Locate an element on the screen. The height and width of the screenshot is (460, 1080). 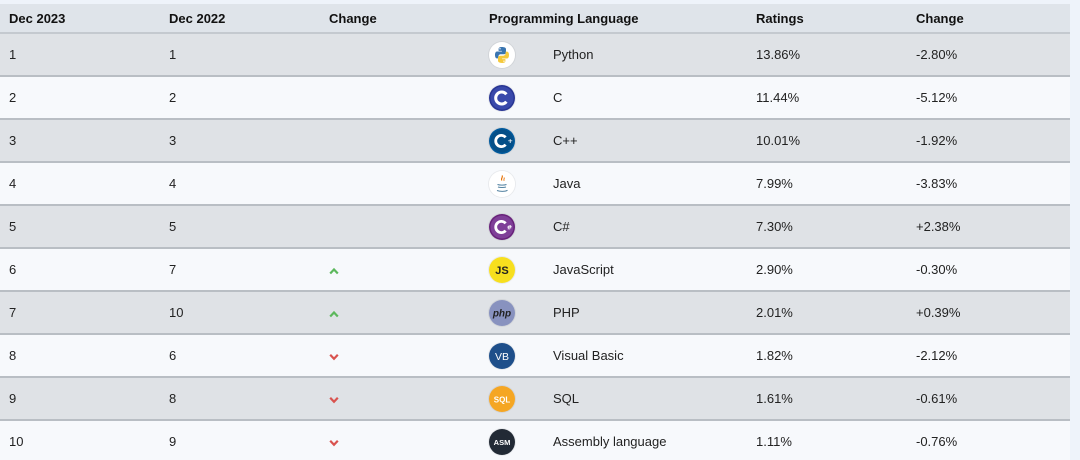
svg-text: ASM is located at coordinates (502, 442).